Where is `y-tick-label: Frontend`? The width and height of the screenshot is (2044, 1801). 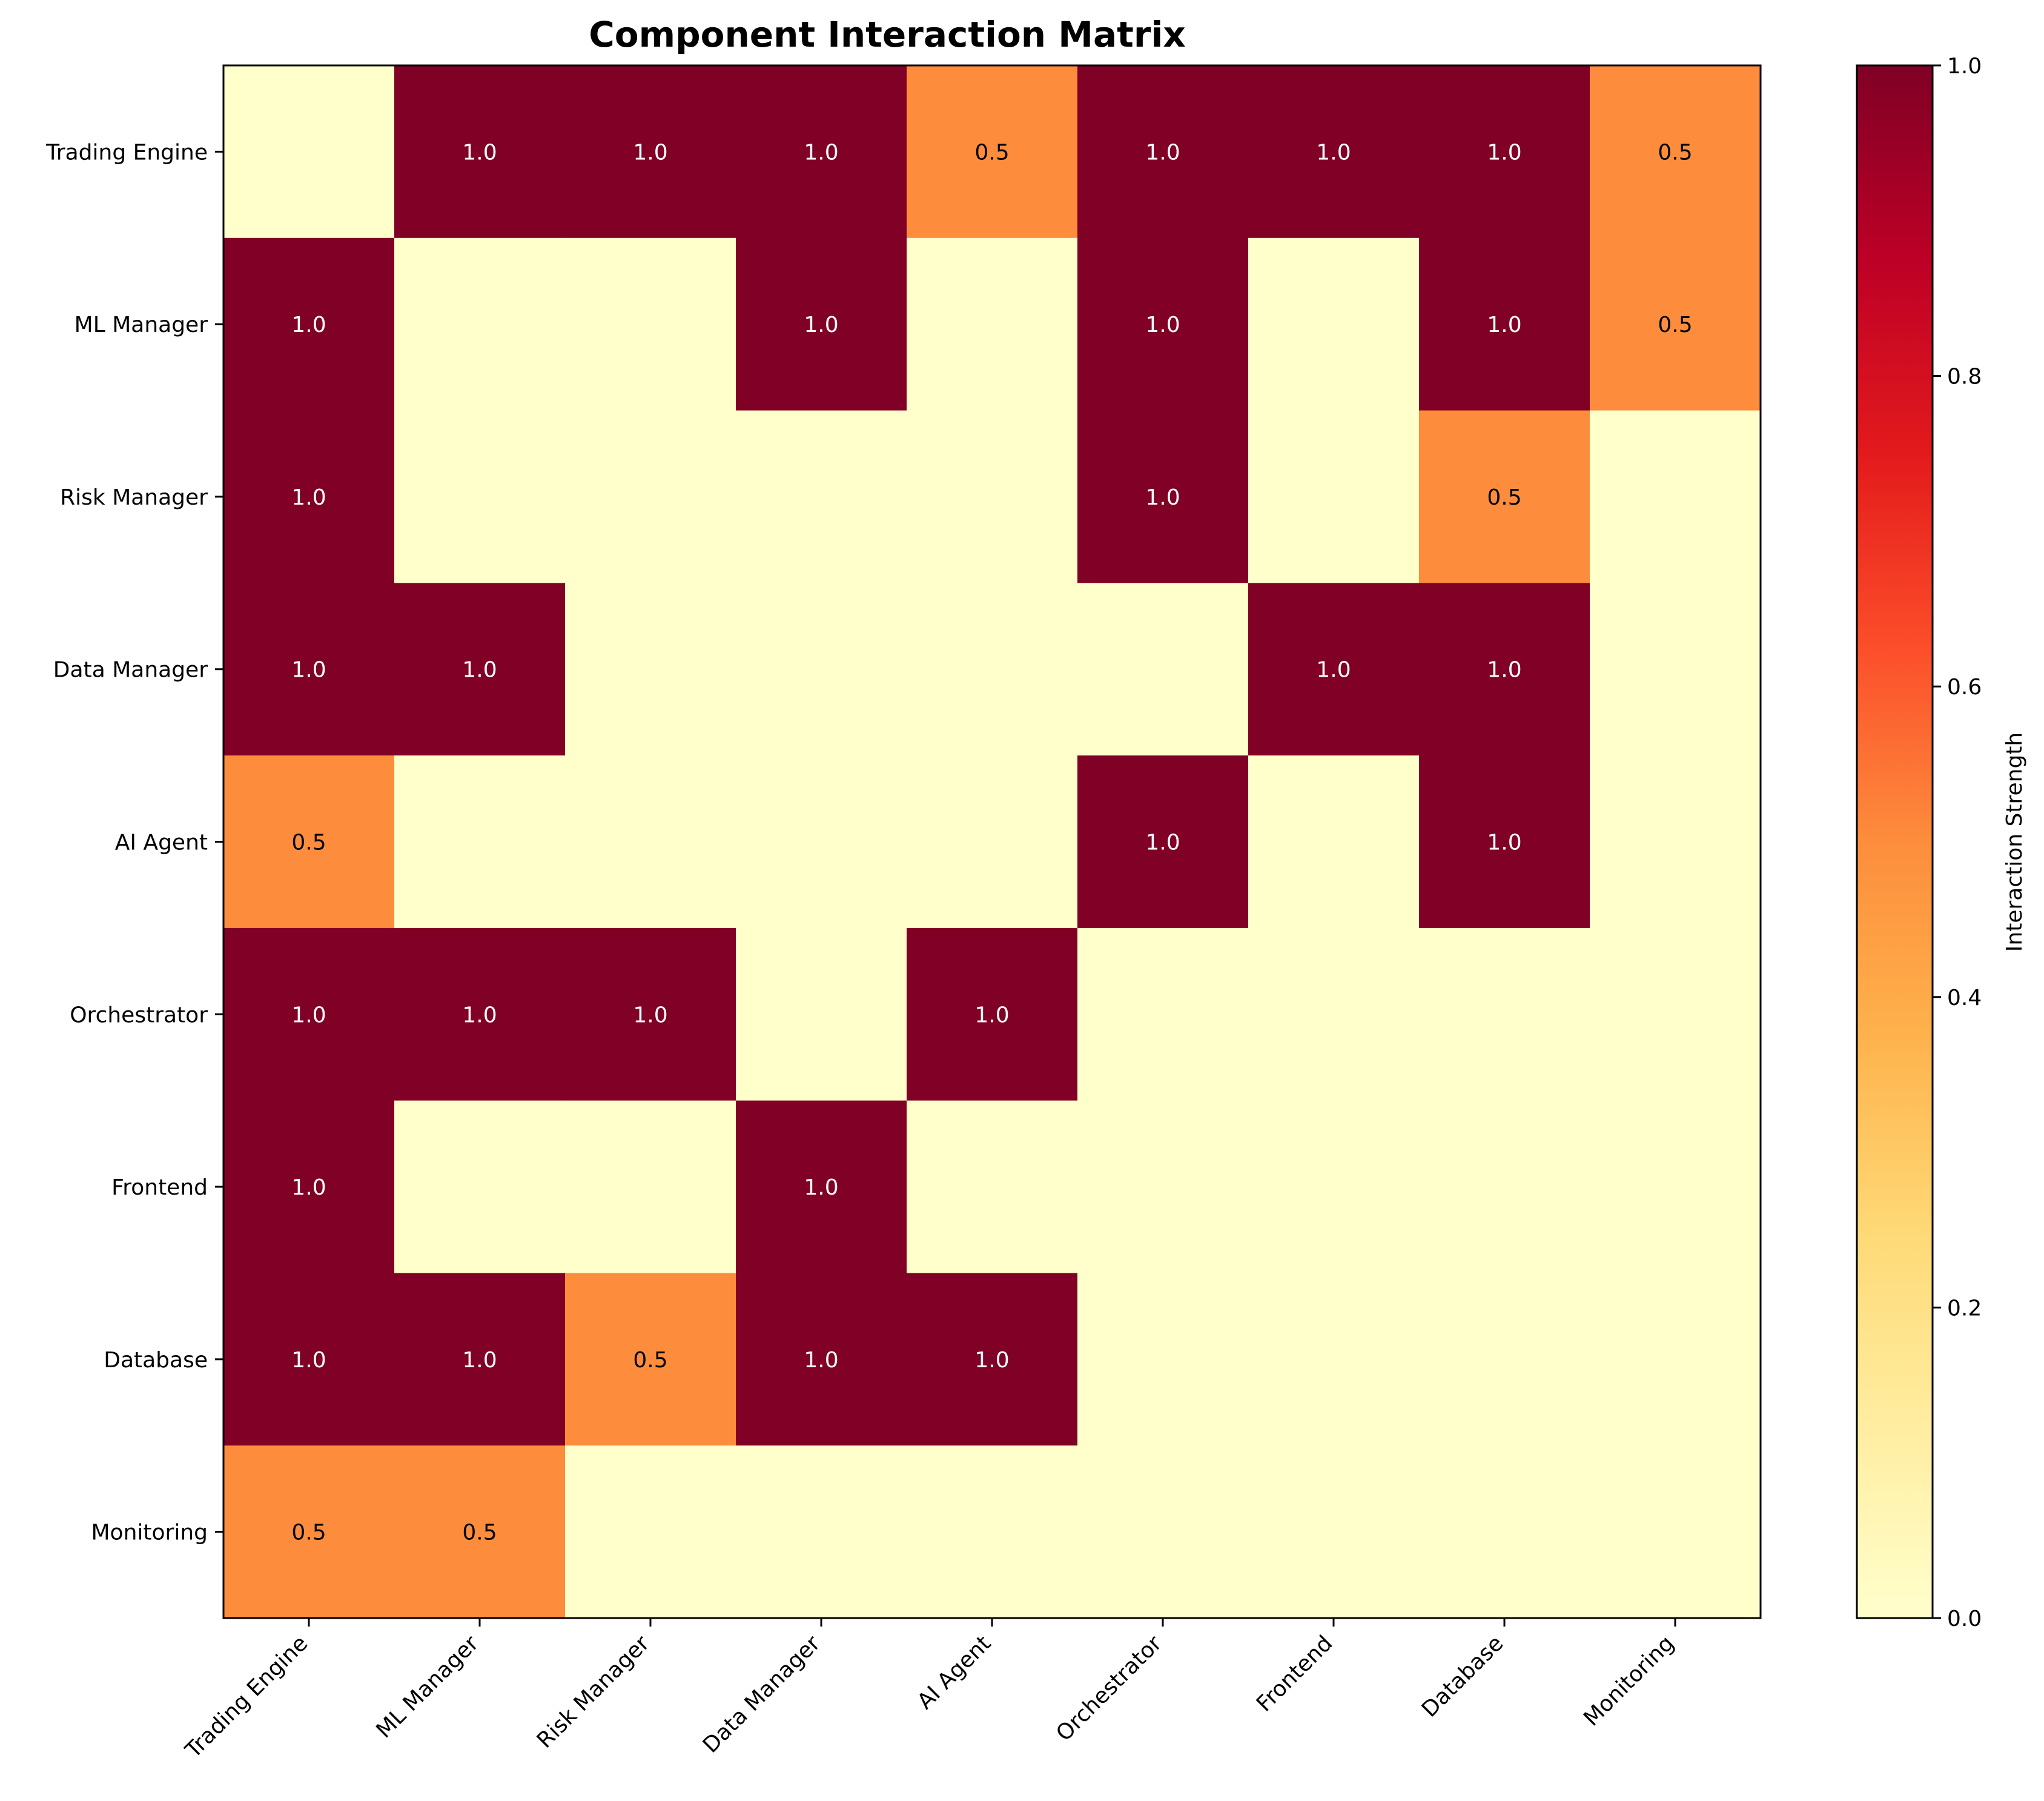 y-tick-label: Frontend is located at coordinates (159, 1188).